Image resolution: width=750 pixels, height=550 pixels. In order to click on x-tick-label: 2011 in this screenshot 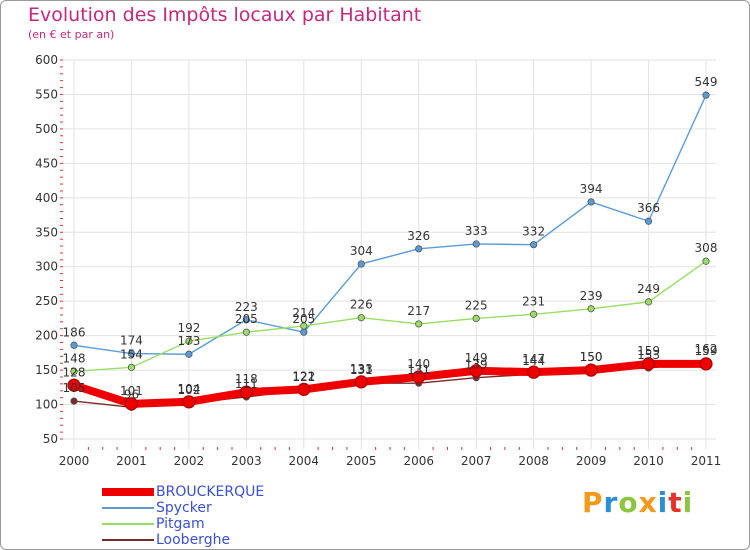, I will do `click(706, 461)`.